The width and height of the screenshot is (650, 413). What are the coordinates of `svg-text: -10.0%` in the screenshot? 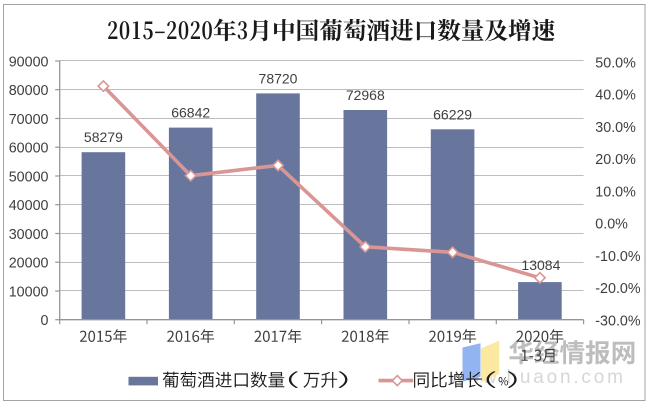 It's located at (618, 257).